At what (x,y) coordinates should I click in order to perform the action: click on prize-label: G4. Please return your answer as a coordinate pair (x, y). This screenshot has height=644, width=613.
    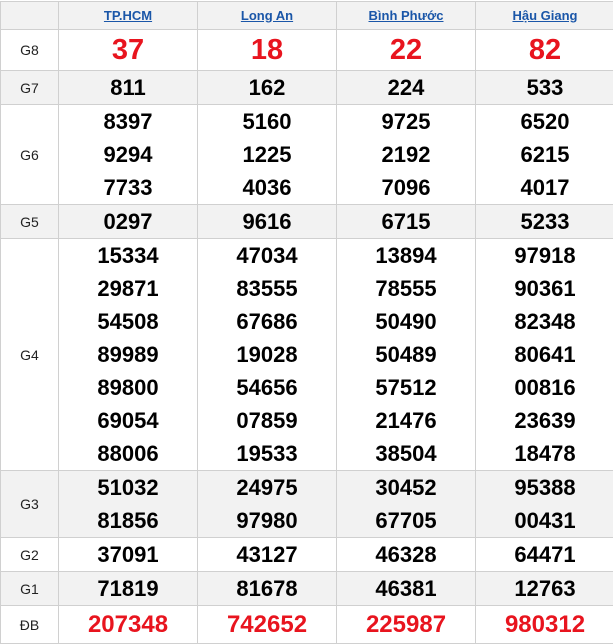
    Looking at the image, I should click on (30, 355).